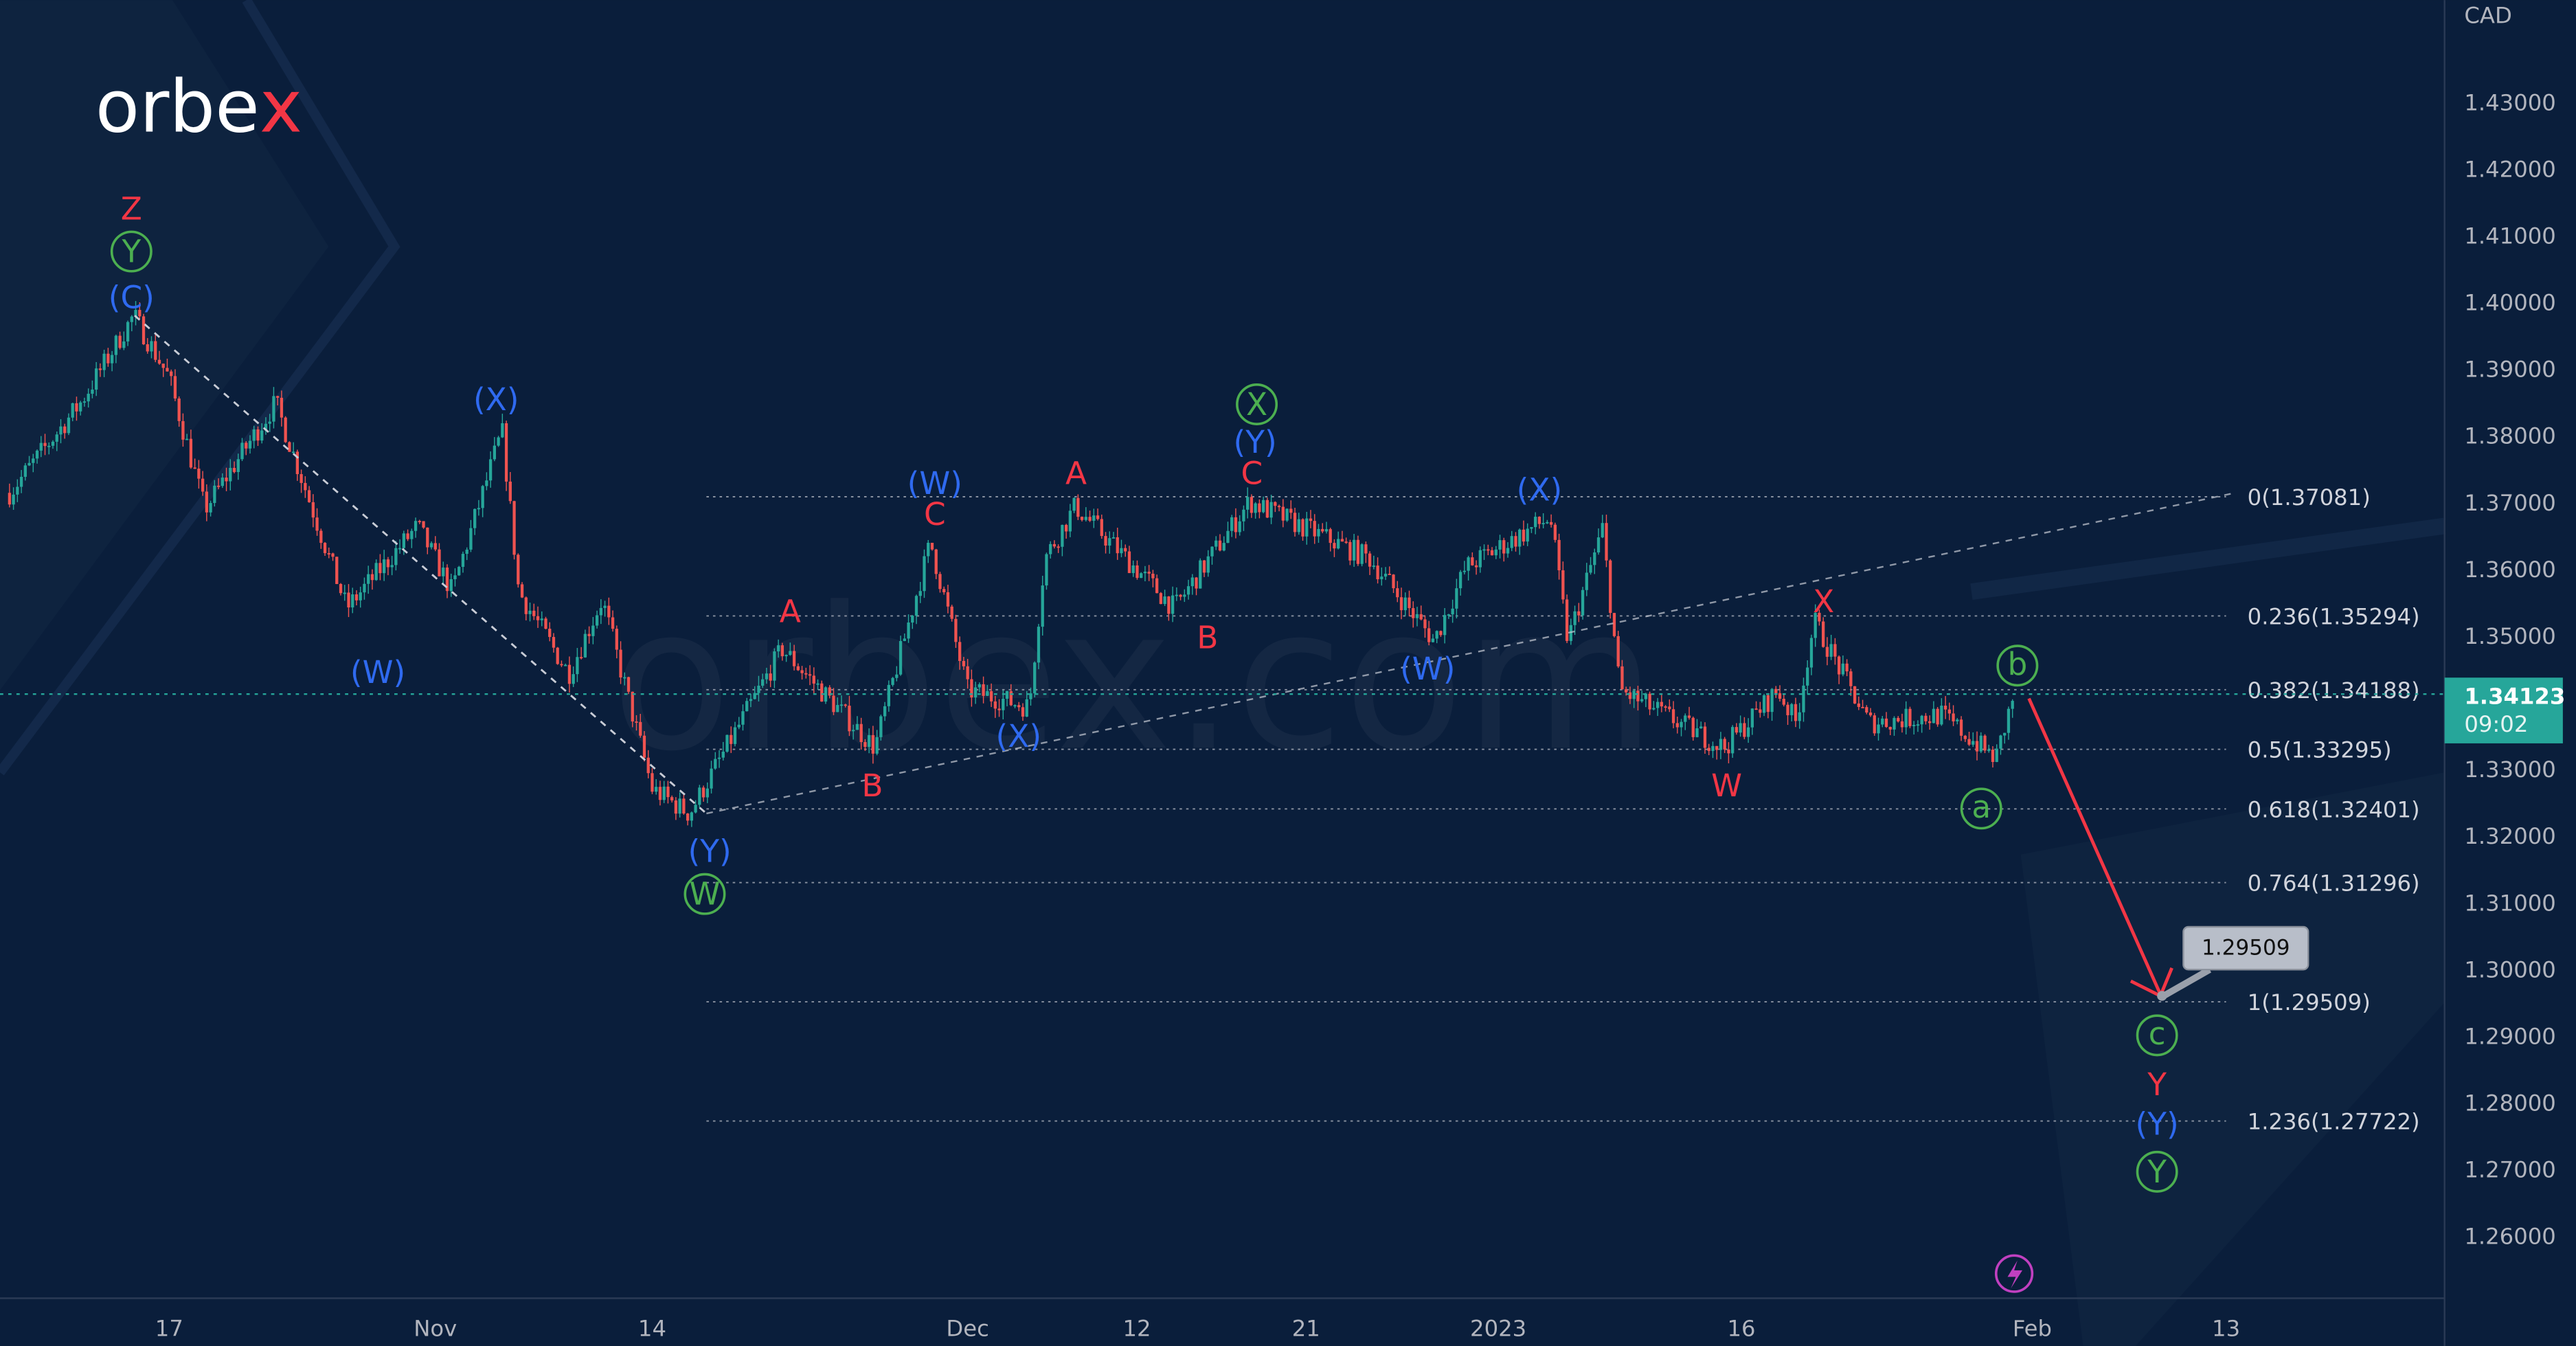 The image size is (2576, 1346). What do you see at coordinates (421, 565) in the screenshot?
I see `trendline-down` at bounding box center [421, 565].